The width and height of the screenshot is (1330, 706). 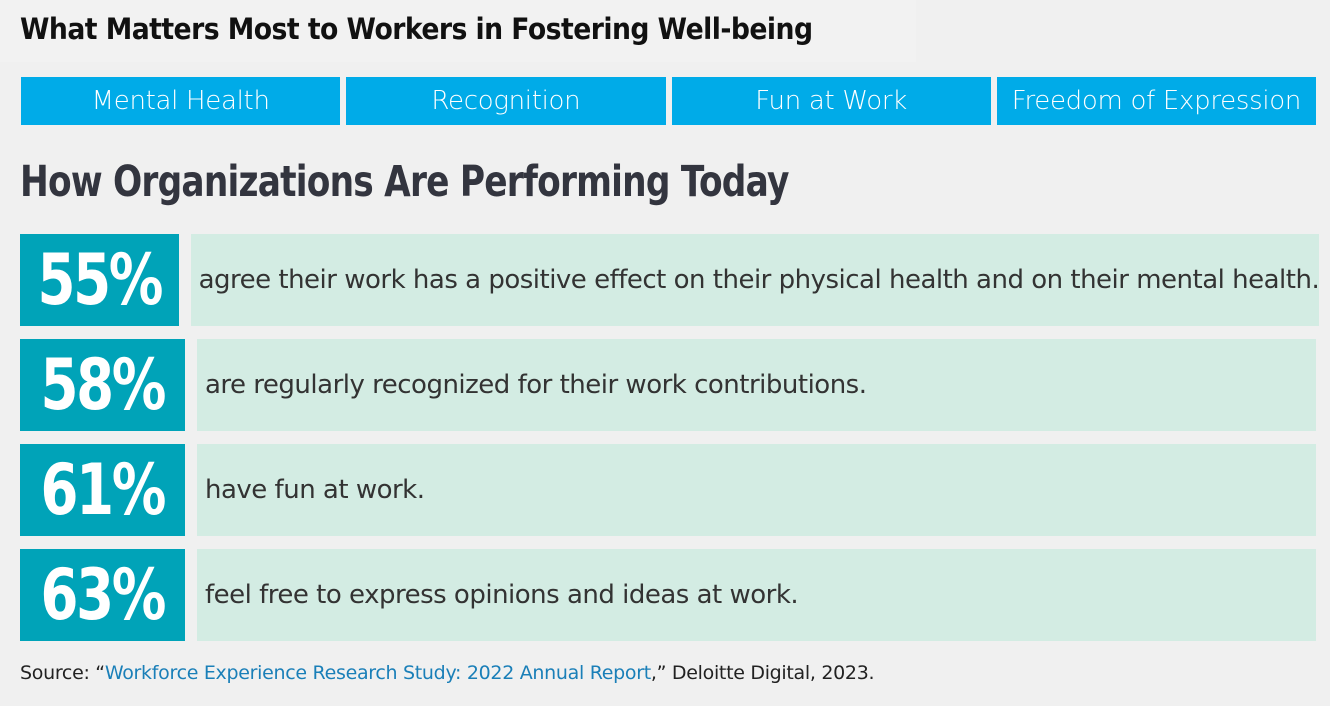 I want to click on source-suffix: ,” Deloitte Digital, 2023., so click(x=762, y=673).